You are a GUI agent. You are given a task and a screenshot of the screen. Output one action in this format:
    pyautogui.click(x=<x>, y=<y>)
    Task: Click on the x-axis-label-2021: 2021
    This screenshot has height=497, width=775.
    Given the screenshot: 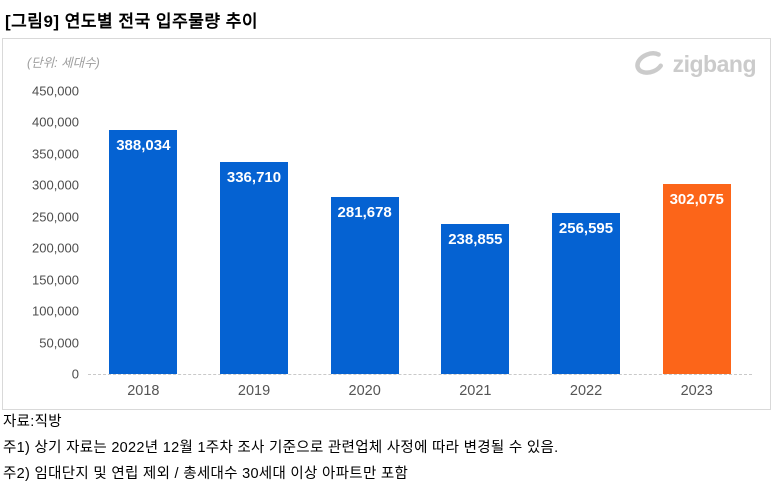 What is the action you would take?
    pyautogui.click(x=475, y=391)
    